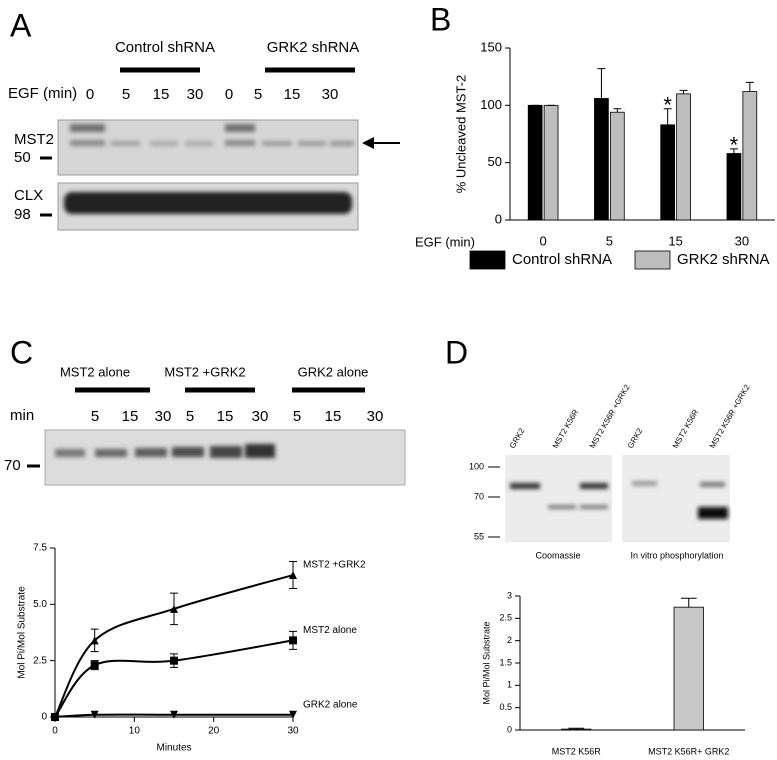 The image size is (777, 760). Describe the element at coordinates (509, 685) in the screenshot. I see `y-tick-label: 1` at that location.